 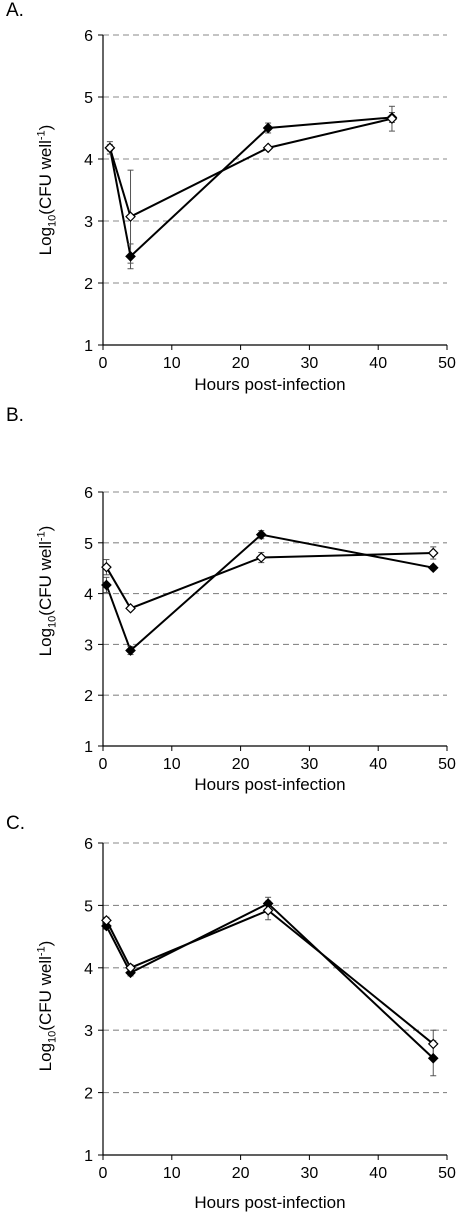 What do you see at coordinates (103, 363) in the screenshot?
I see `x-tick-label-a: 0` at bounding box center [103, 363].